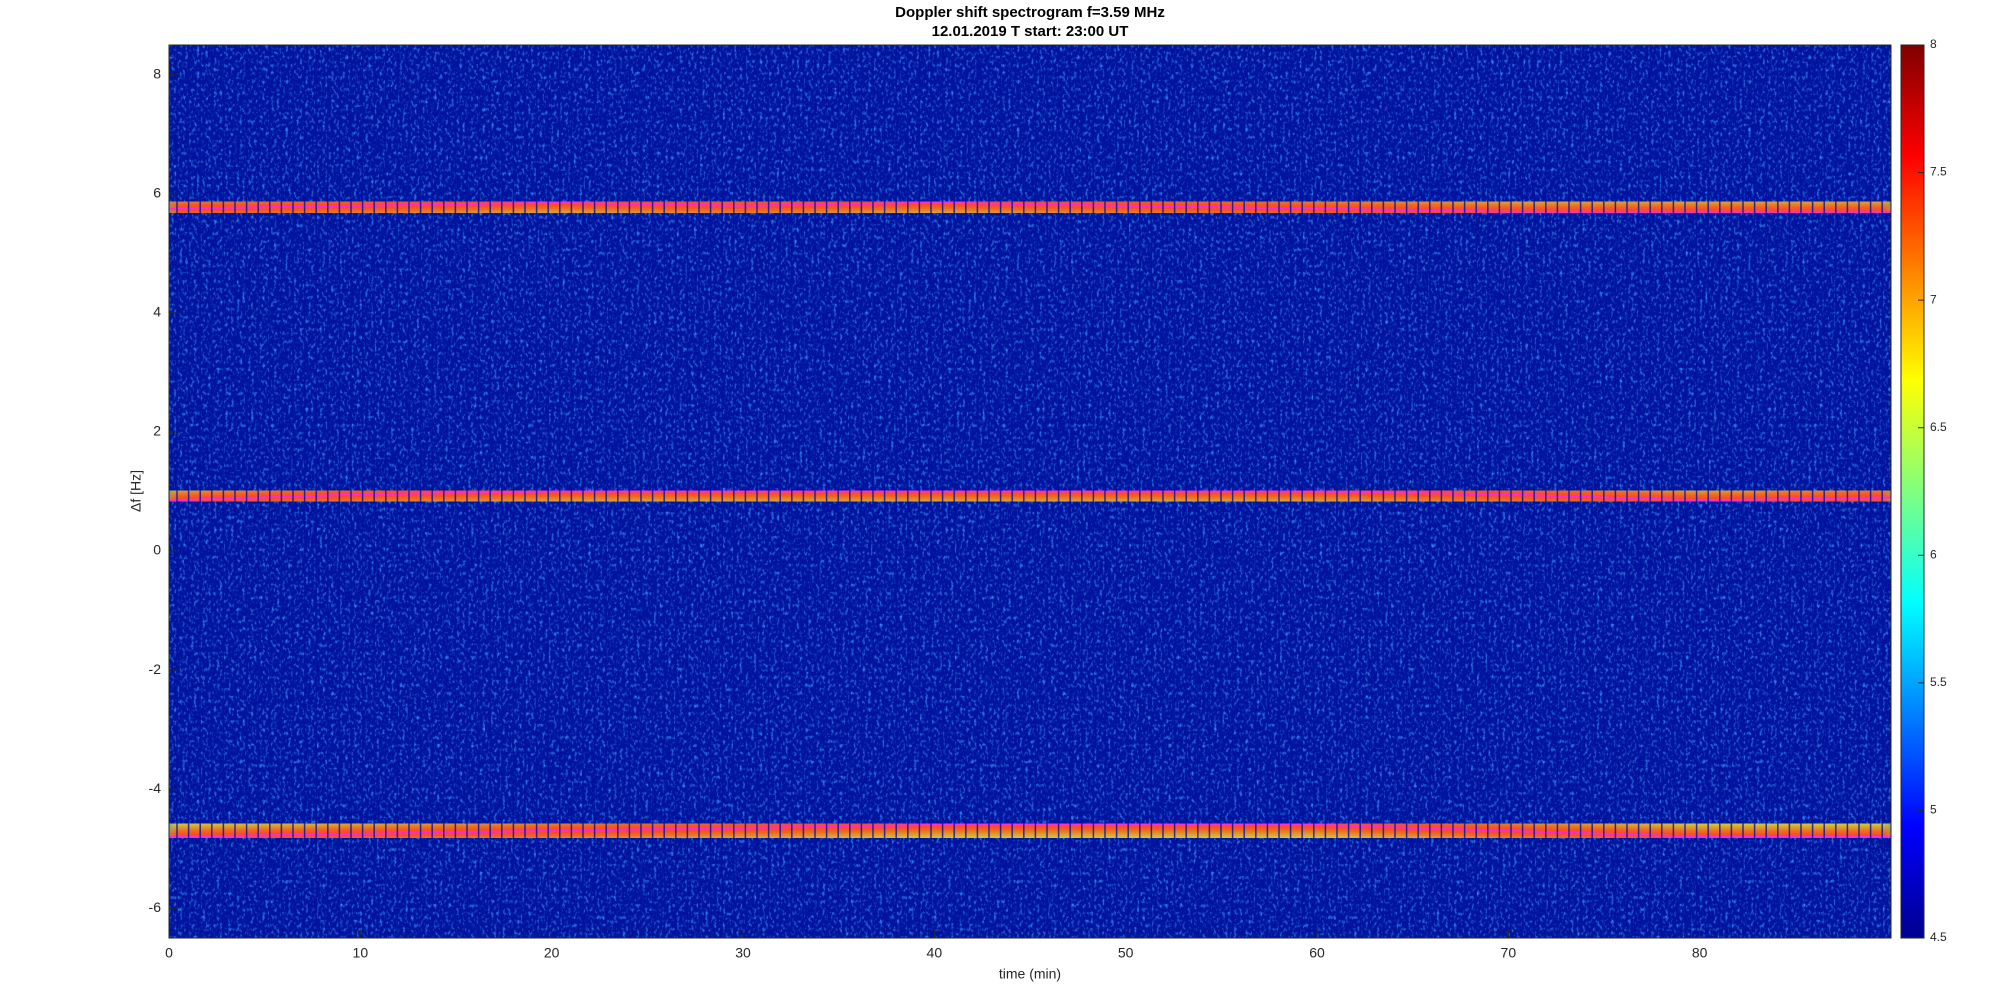  What do you see at coordinates (155, 907) in the screenshot?
I see `y-tick-label: -6` at bounding box center [155, 907].